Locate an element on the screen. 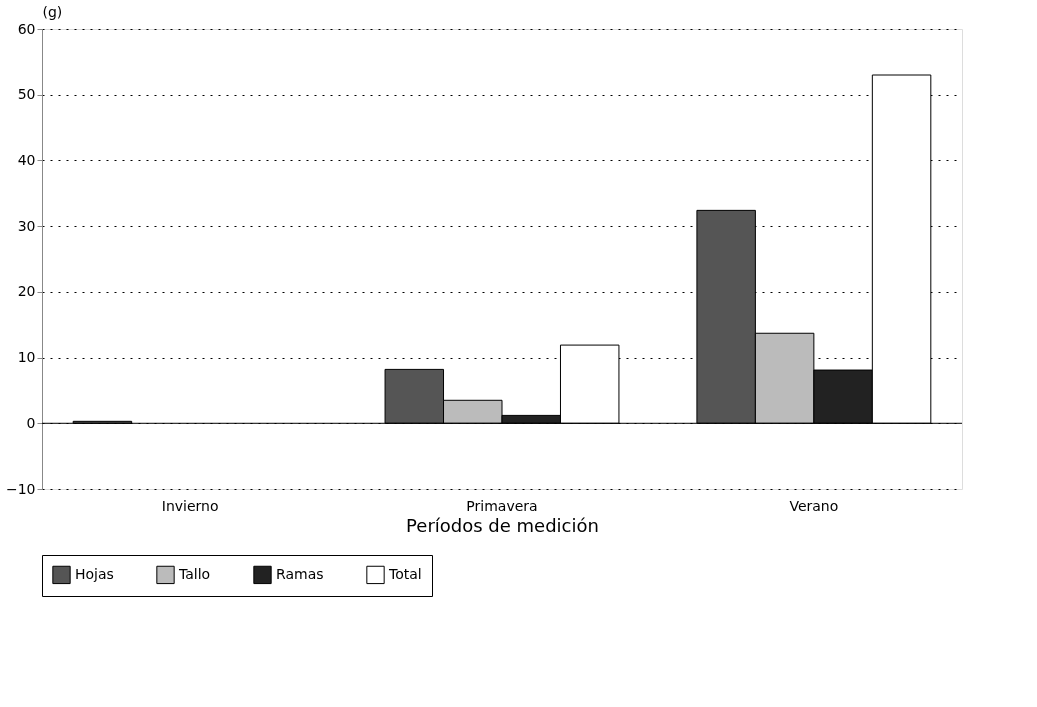  y-tick-label: 10 is located at coordinates (26, 357).